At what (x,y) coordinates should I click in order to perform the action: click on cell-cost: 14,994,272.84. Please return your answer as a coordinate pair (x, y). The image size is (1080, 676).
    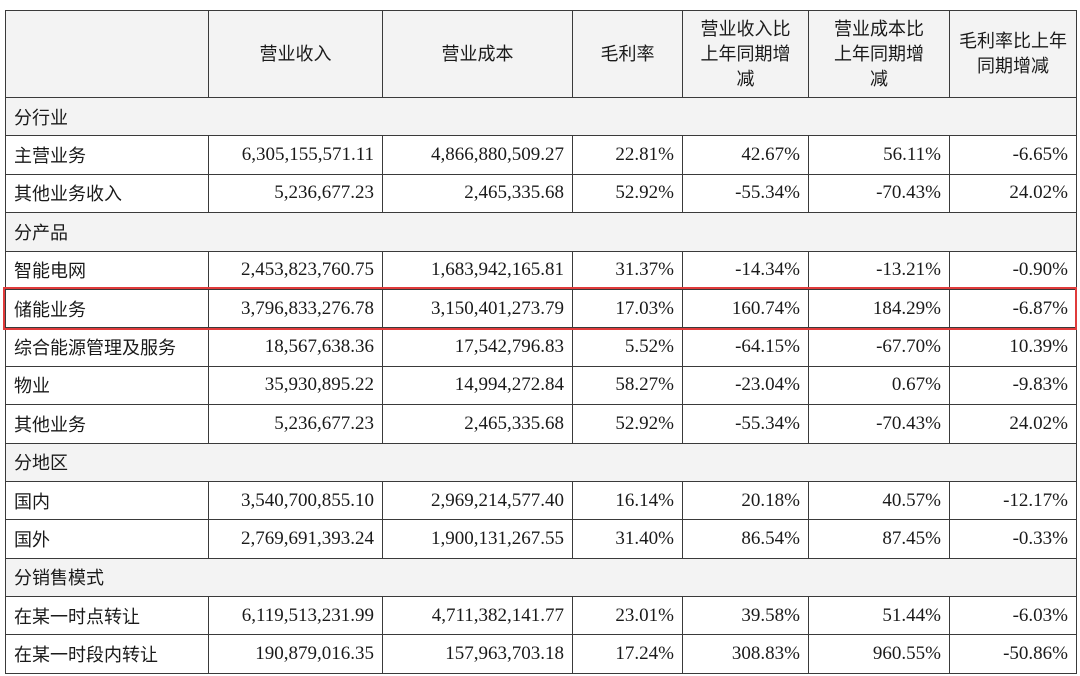
    Looking at the image, I should click on (477, 385).